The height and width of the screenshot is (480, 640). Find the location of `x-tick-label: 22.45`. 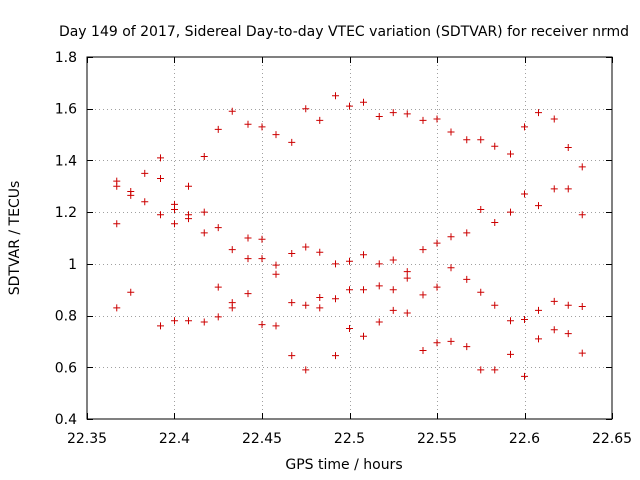

x-tick-label: 22.45 is located at coordinates (262, 439).